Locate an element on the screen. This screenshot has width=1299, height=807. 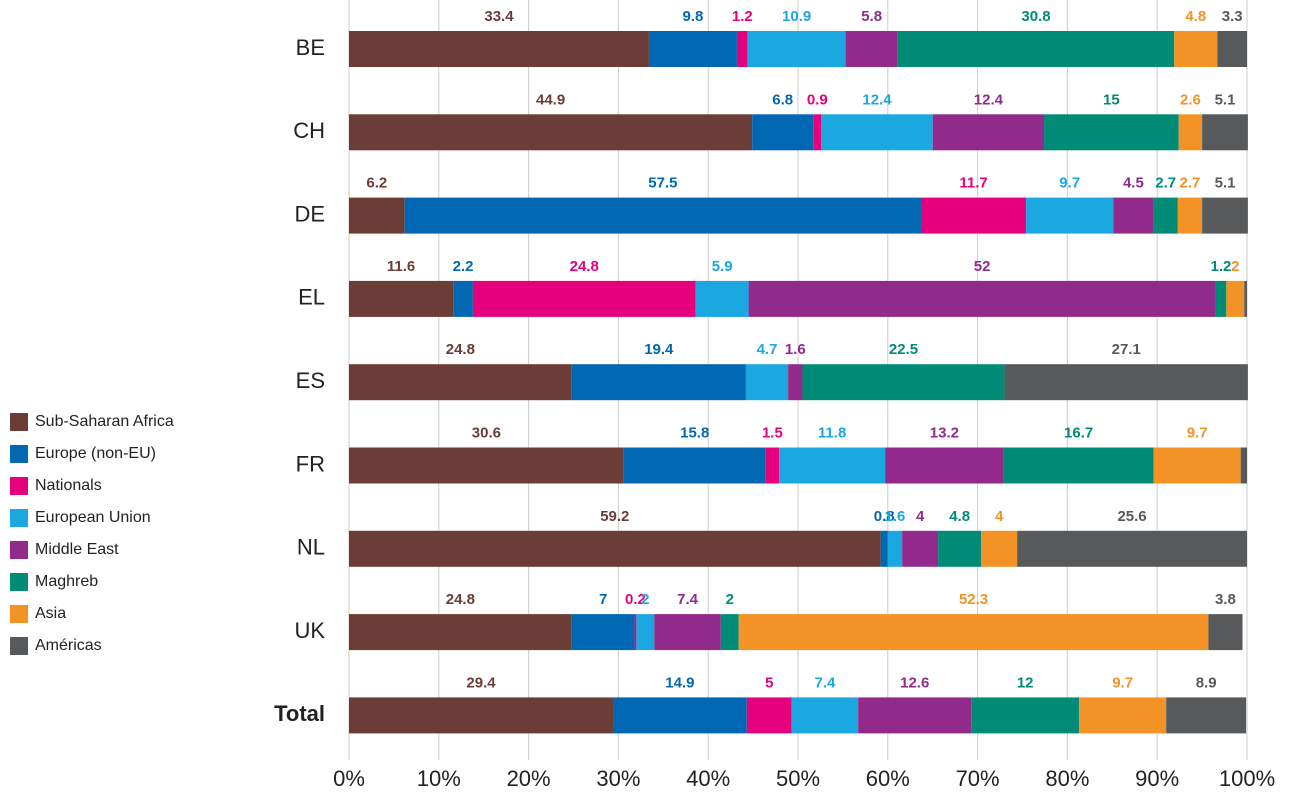
data-label: 0.9 is located at coordinates (817, 99).